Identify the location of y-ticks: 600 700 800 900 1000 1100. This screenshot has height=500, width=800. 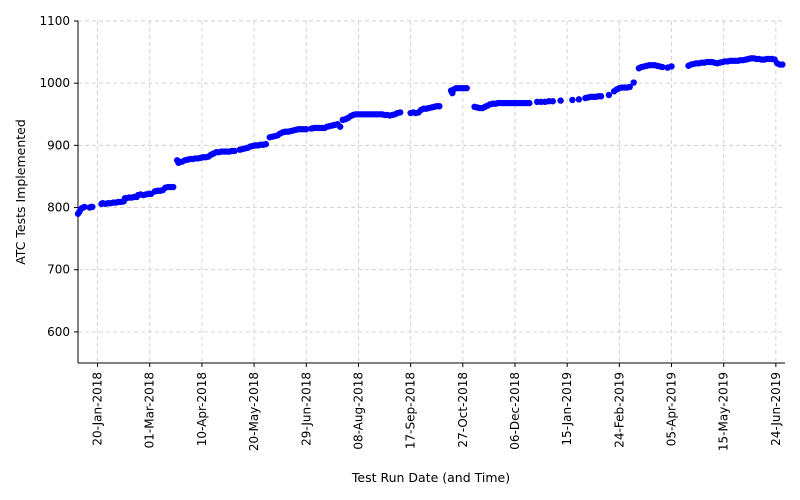
(58, 176).